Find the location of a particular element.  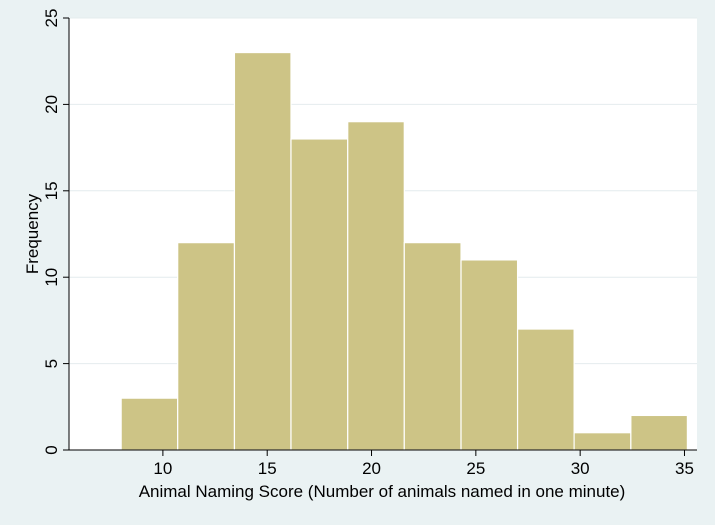

y-tick-label: 25 is located at coordinates (51, 18).